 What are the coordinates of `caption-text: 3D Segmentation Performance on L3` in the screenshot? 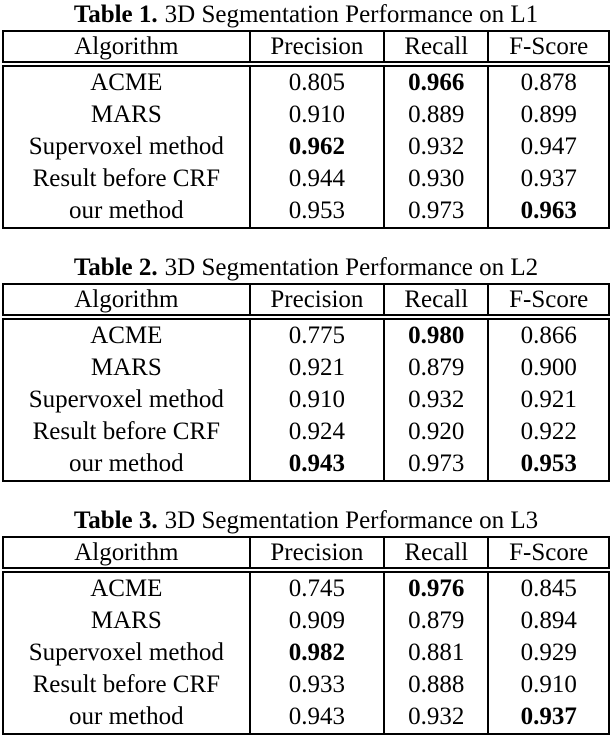 It's located at (351, 520).